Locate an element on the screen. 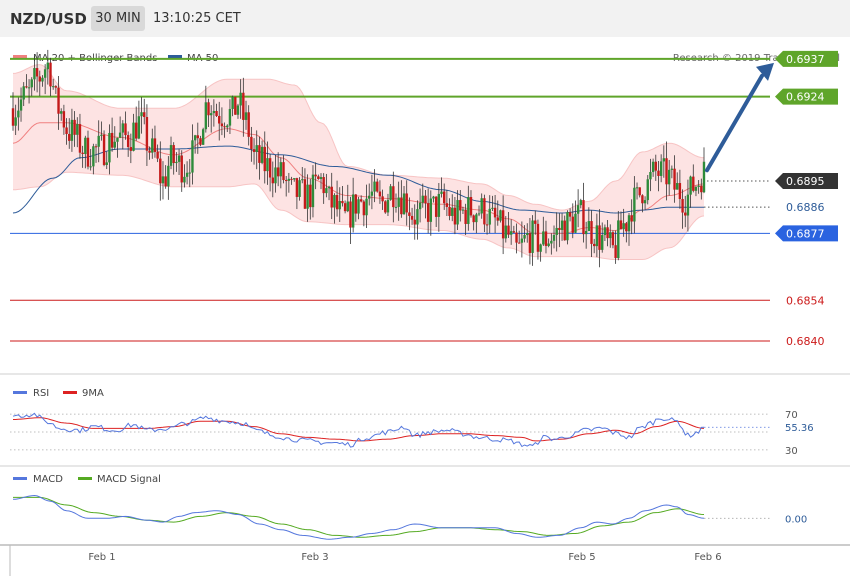  timeframe-button: 30 MIN is located at coordinates (118, 18).